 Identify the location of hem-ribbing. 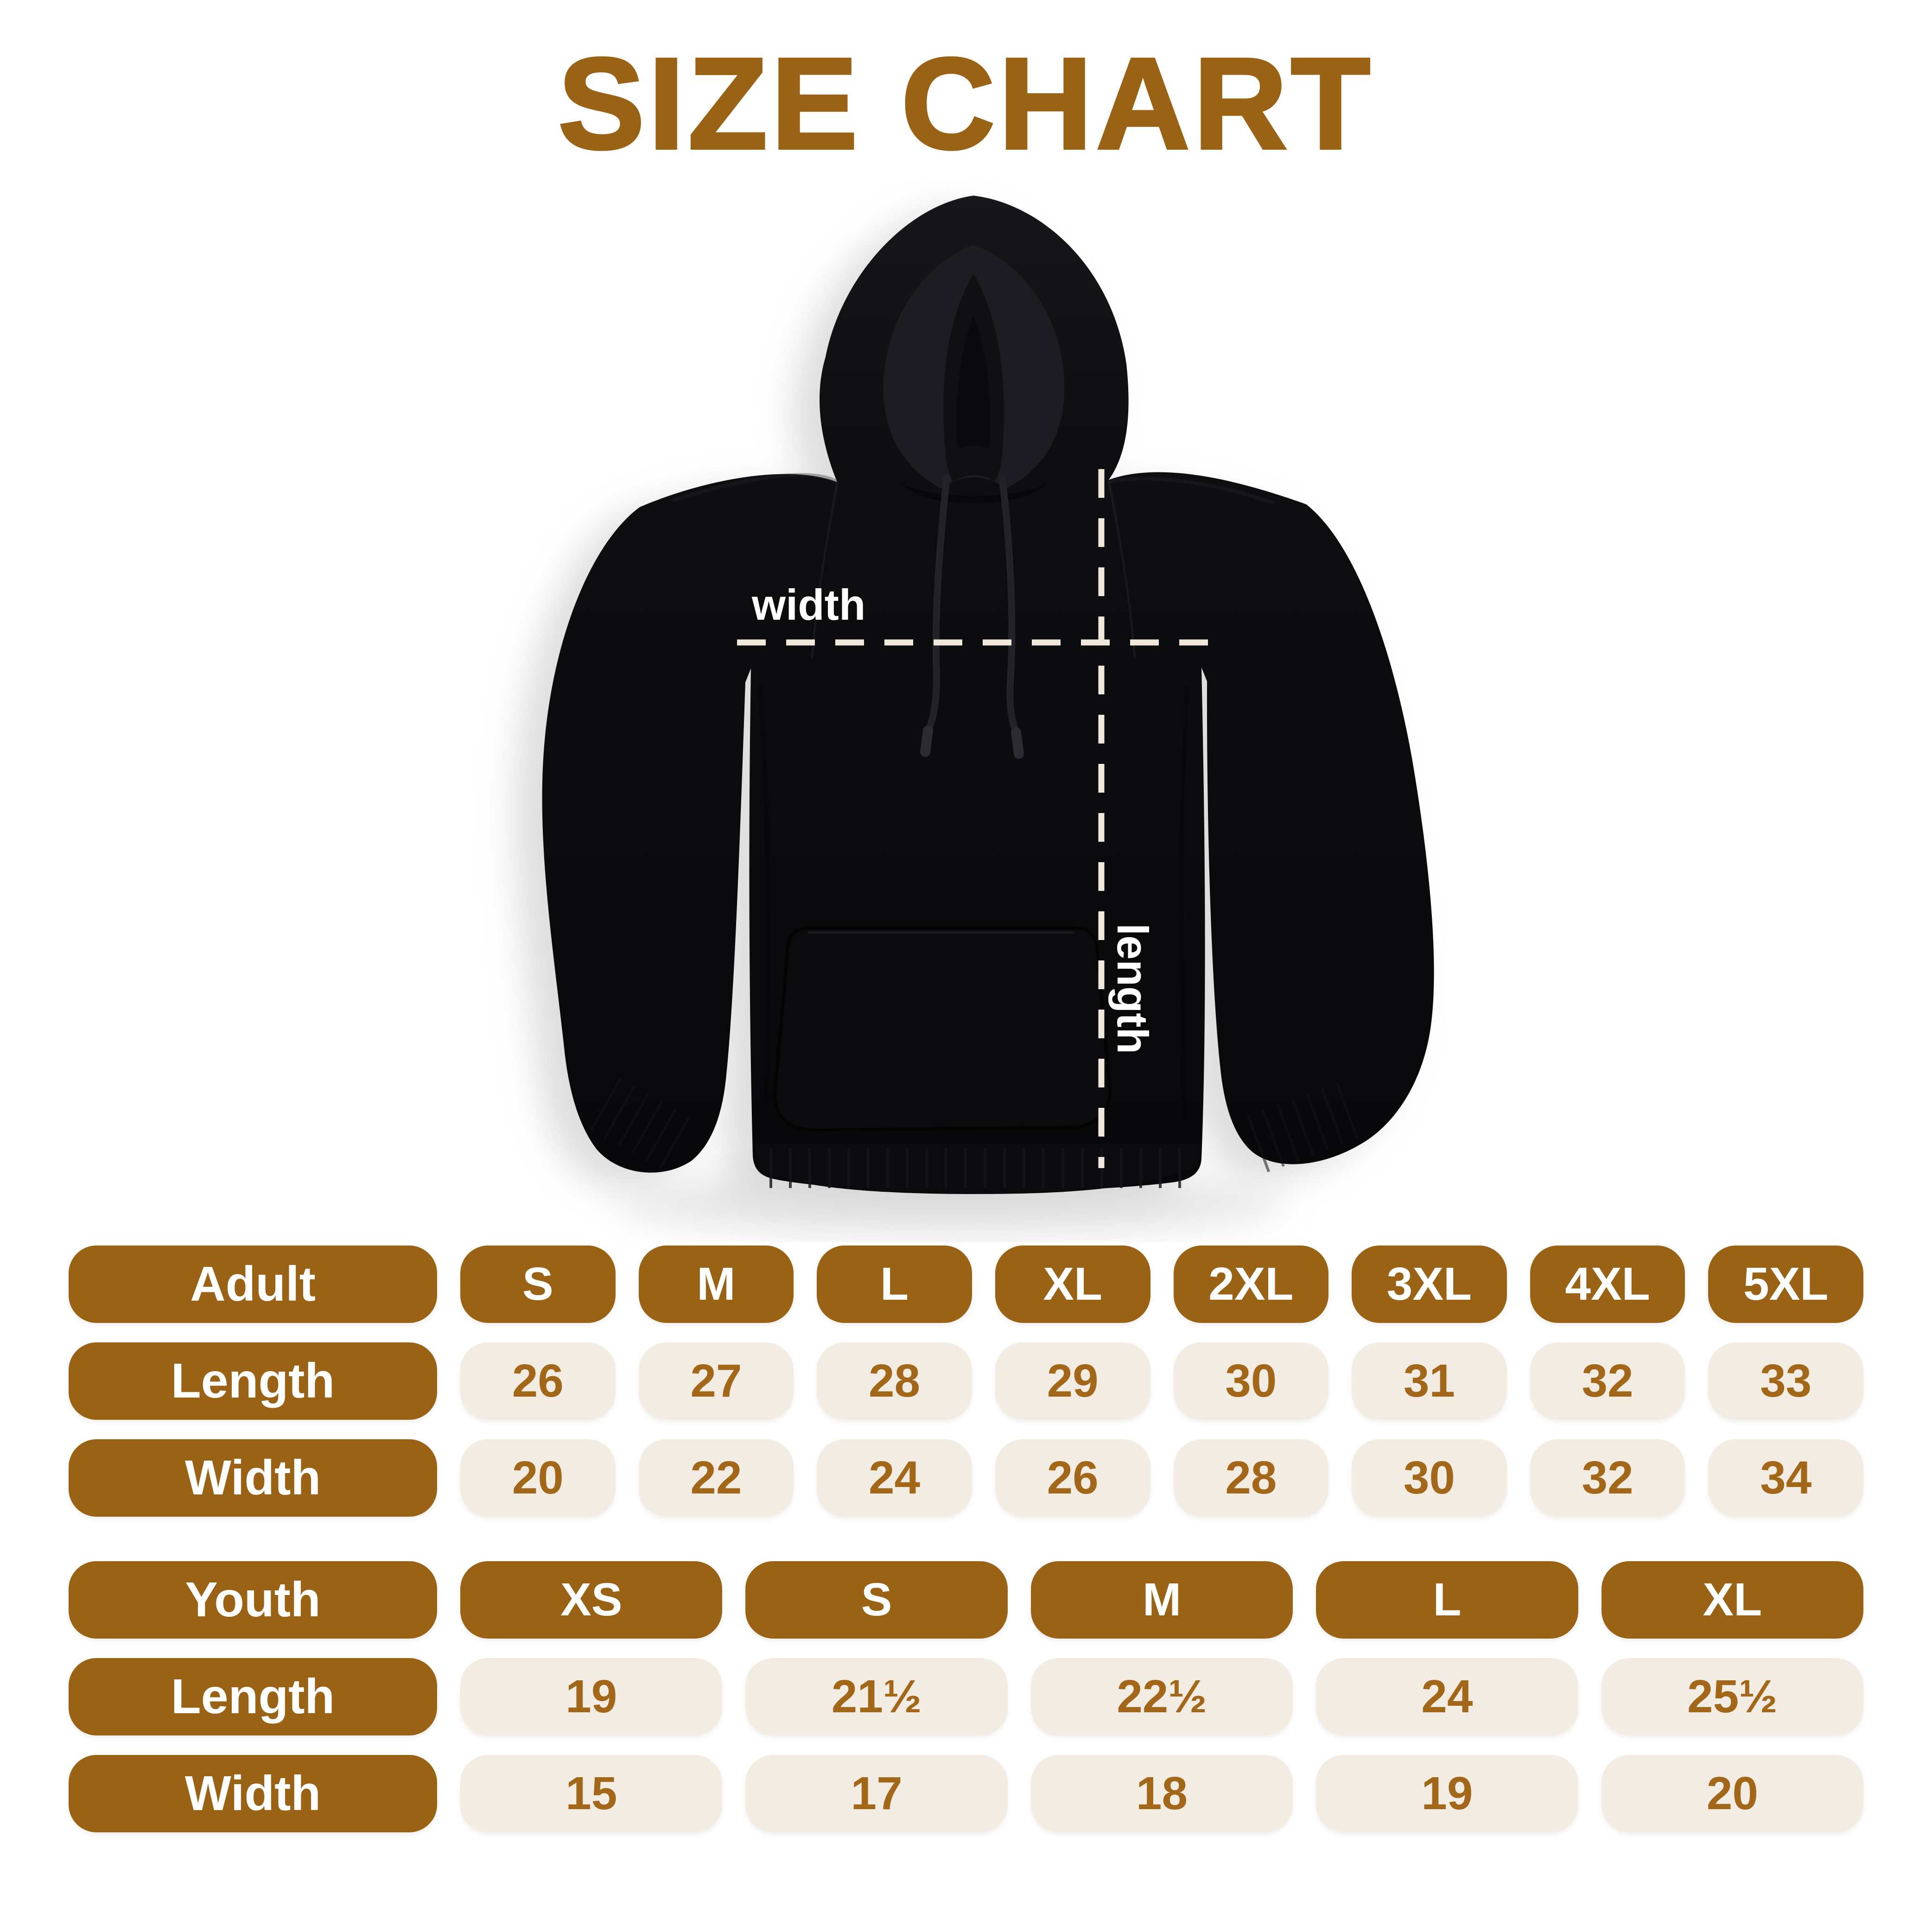
(977, 1169).